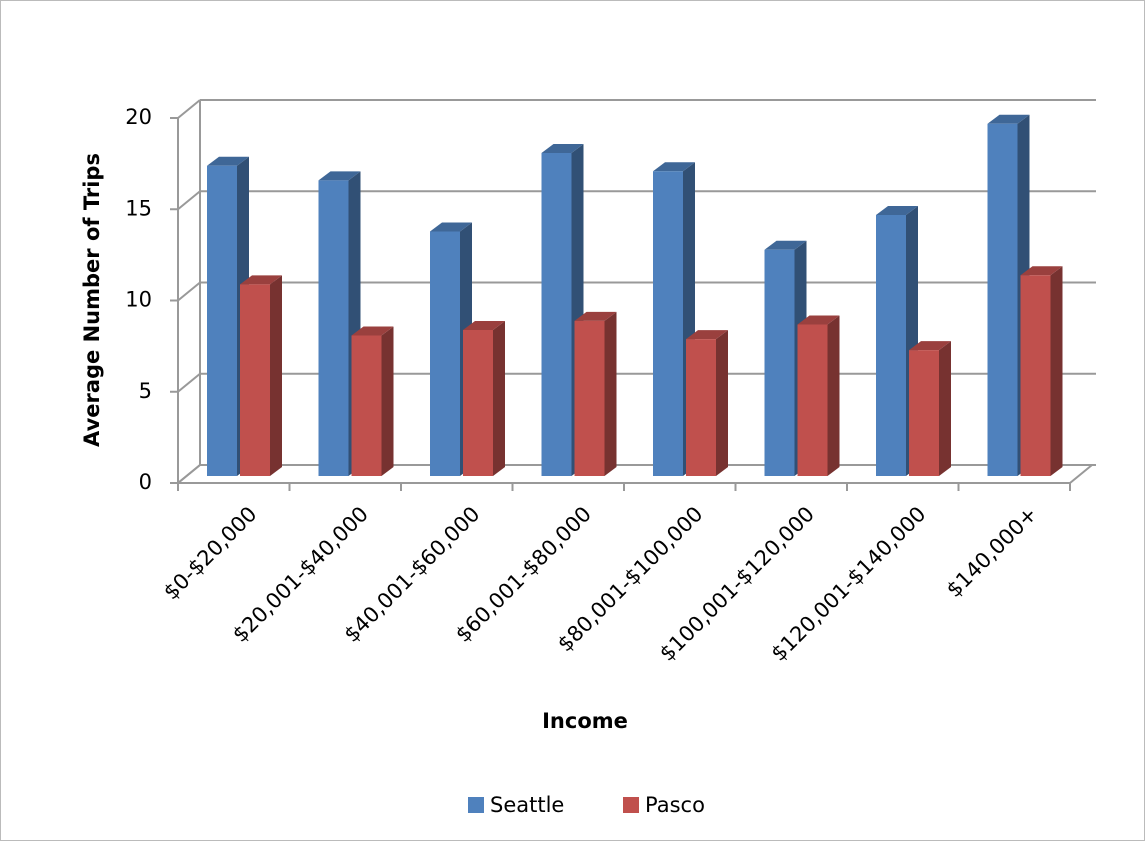  What do you see at coordinates (145, 391) in the screenshot?
I see `y-tick-label: 5` at bounding box center [145, 391].